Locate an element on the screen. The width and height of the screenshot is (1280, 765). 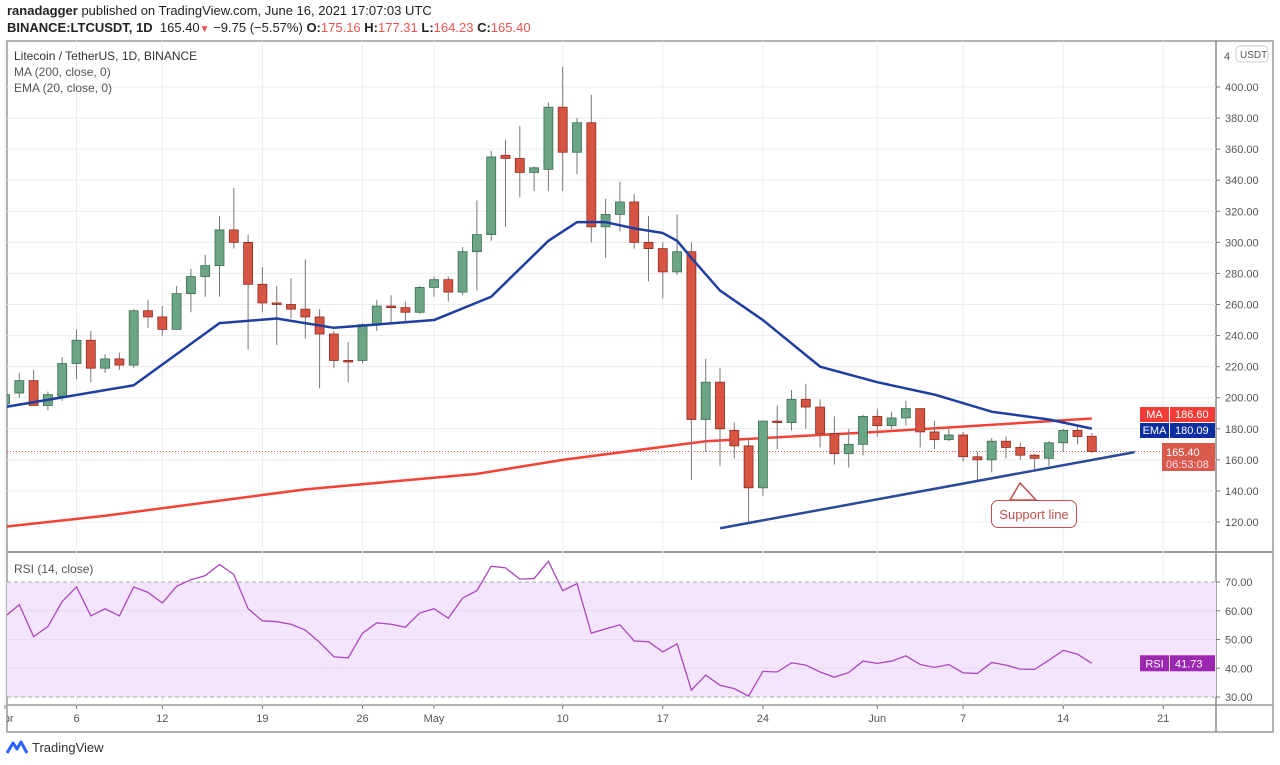
legend-ema: EMA (20, close, 0) is located at coordinates (63, 88).